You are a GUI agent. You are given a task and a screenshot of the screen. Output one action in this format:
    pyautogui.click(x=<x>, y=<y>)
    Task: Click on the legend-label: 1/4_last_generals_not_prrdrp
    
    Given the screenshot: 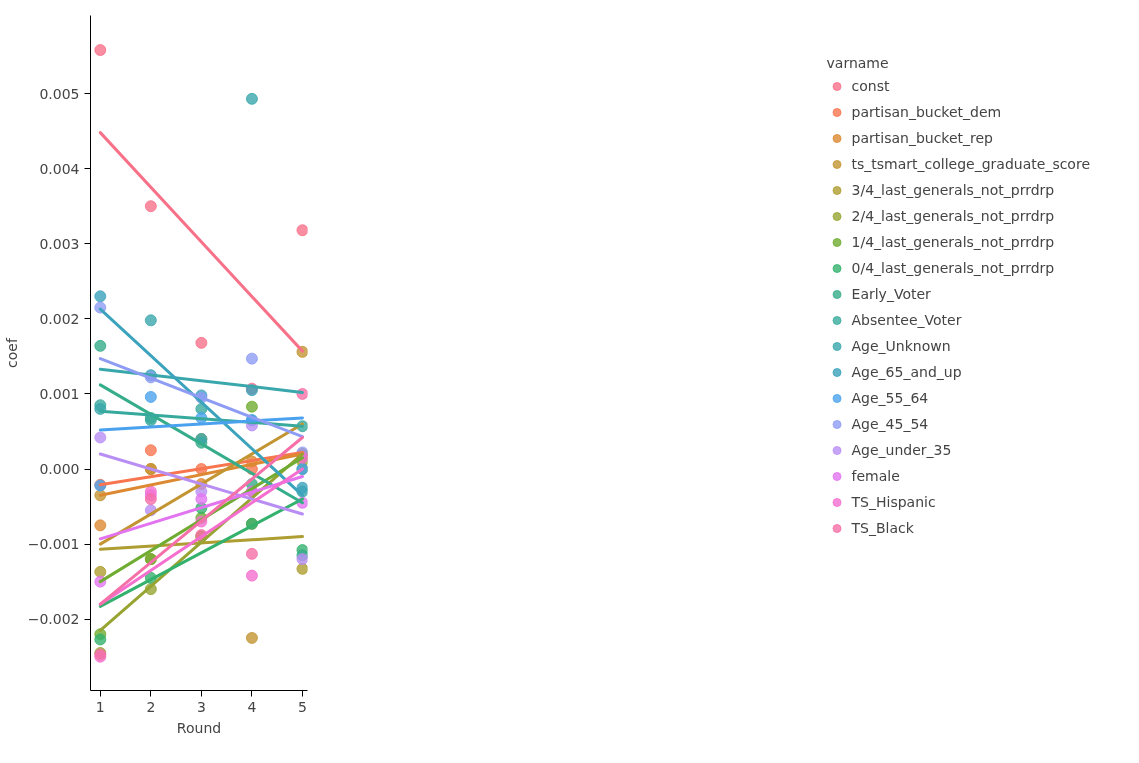 What is the action you would take?
    pyautogui.click(x=953, y=242)
    